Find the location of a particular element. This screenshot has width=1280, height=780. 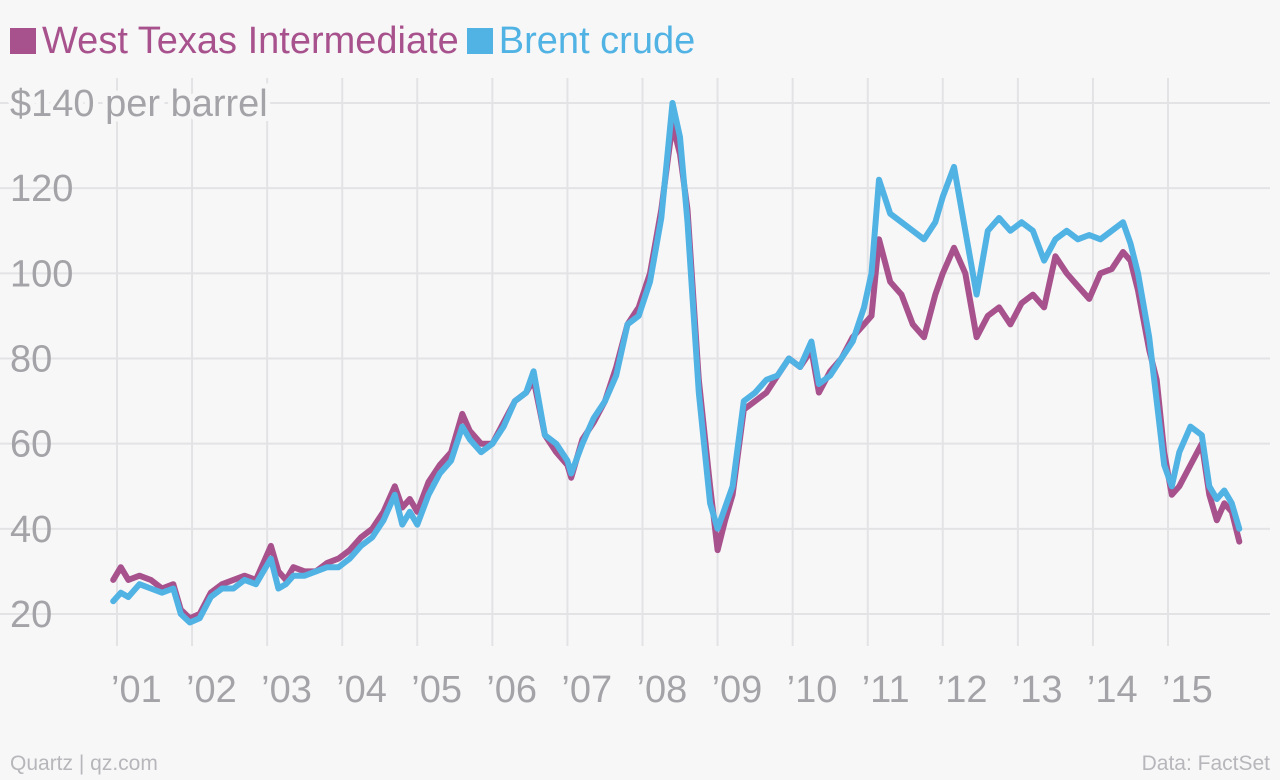

y-tick-label: 80 is located at coordinates (31, 360).